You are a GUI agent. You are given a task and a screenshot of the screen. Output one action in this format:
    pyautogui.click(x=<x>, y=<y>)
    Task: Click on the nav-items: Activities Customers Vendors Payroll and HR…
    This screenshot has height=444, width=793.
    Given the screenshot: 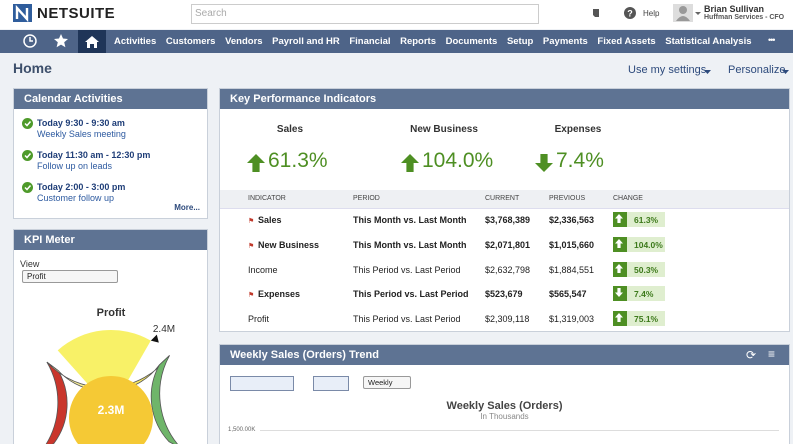 What is the action you would take?
    pyautogui.click(x=433, y=41)
    